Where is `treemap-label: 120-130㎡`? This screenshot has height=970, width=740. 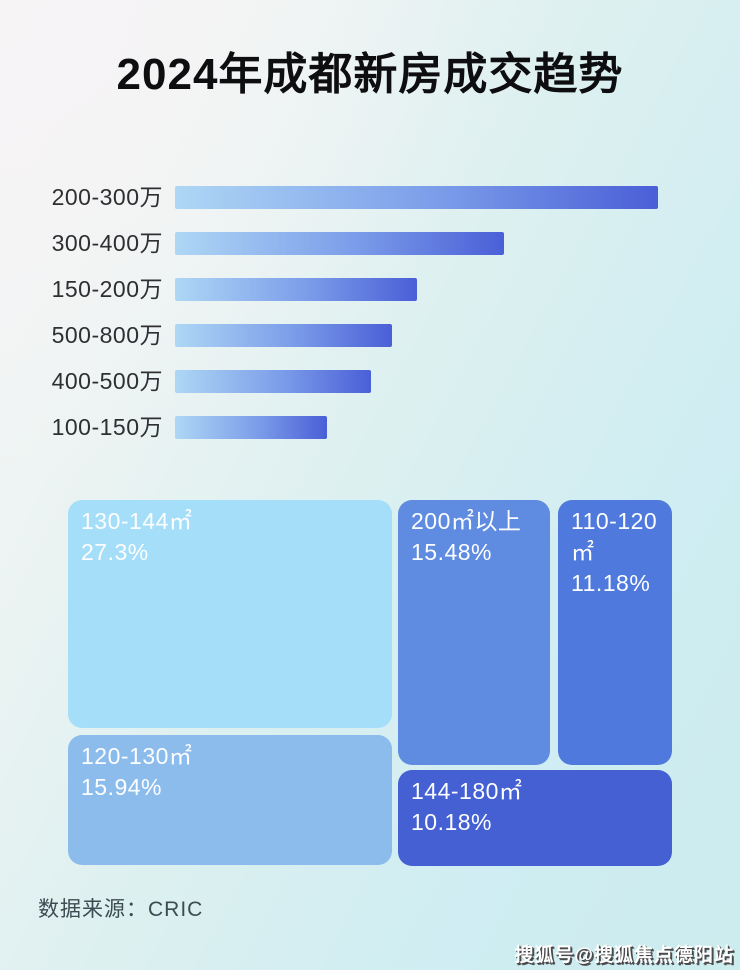 treemap-label: 120-130㎡ is located at coordinates (137, 756).